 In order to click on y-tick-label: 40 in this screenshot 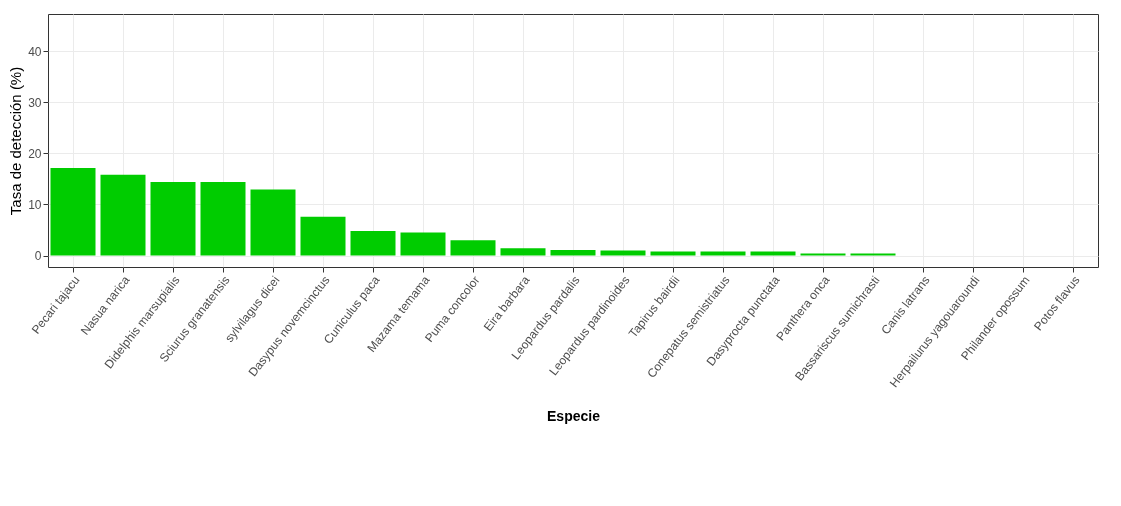, I will do `click(35, 51)`.